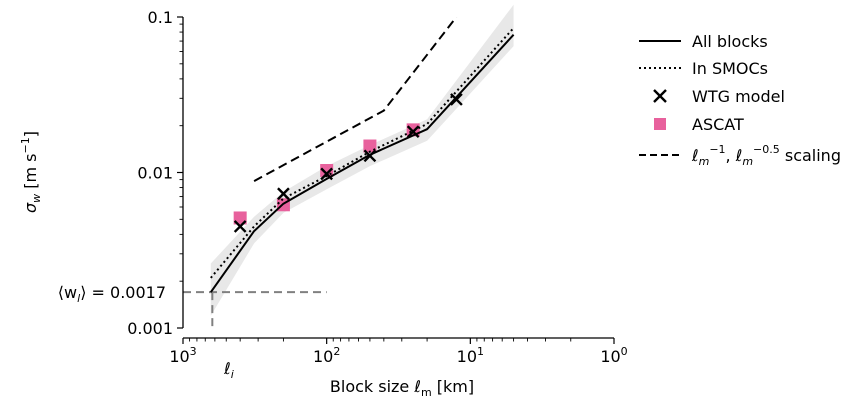  Describe the element at coordinates (730, 68) in the screenshot. I see `legend-label-in-smocs: In SMOCs` at that location.